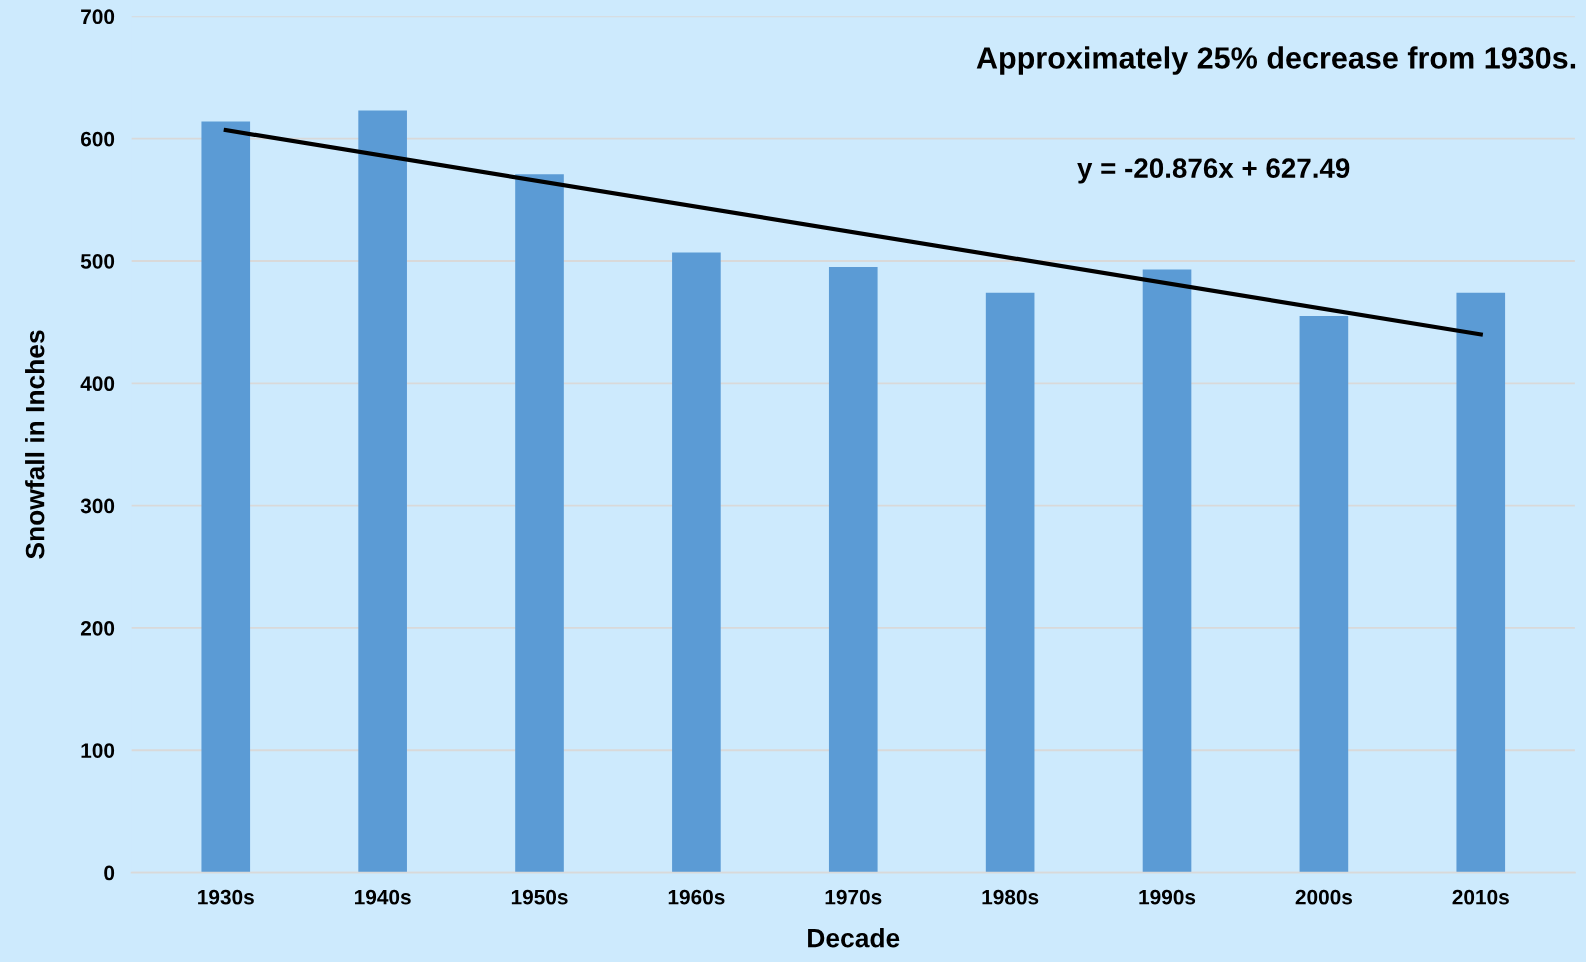  What do you see at coordinates (98, 750) in the screenshot?
I see `y-tick-label: 100` at bounding box center [98, 750].